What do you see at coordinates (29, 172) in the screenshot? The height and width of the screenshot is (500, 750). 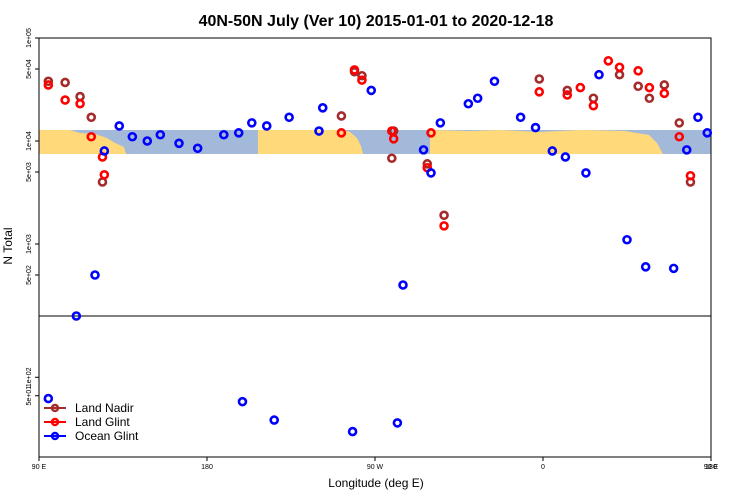 I see `upper-y-tick-label: 5e+03` at bounding box center [29, 172].